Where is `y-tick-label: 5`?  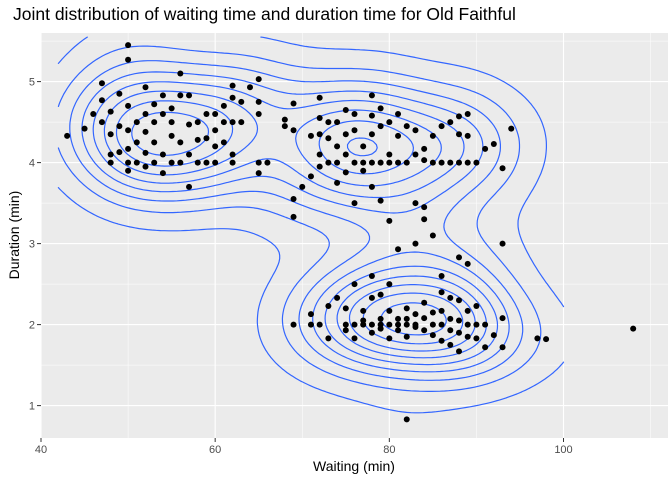
y-tick-label: 5 is located at coordinates (32, 83).